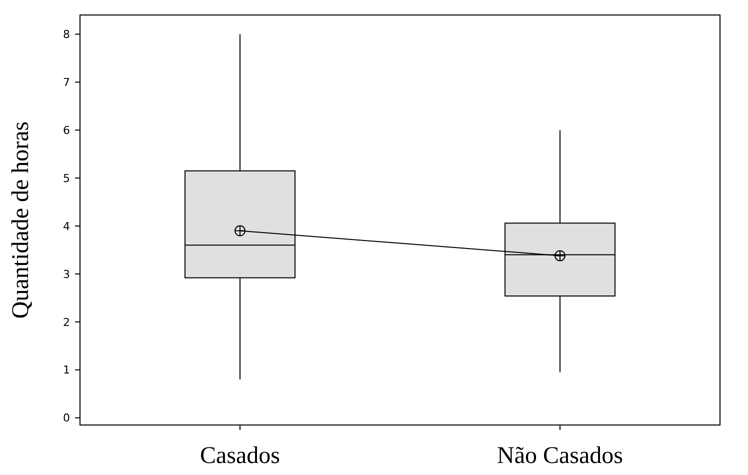 The height and width of the screenshot is (475, 748). Describe the element at coordinates (240, 456) in the screenshot. I see `x-tick-label: Casados` at that location.